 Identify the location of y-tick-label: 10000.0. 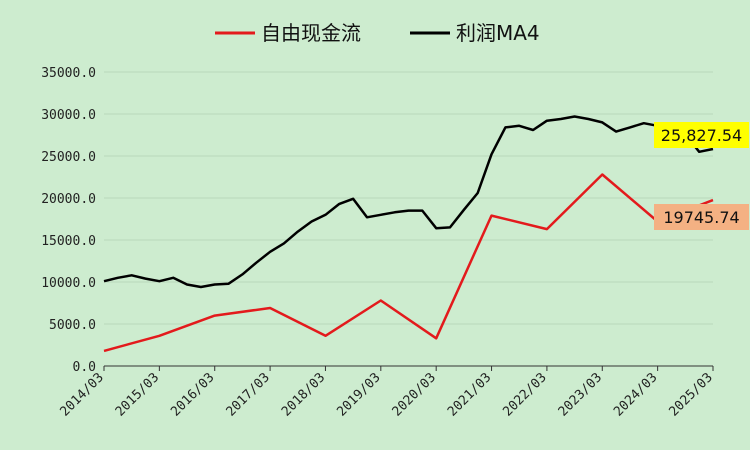
(68, 283).